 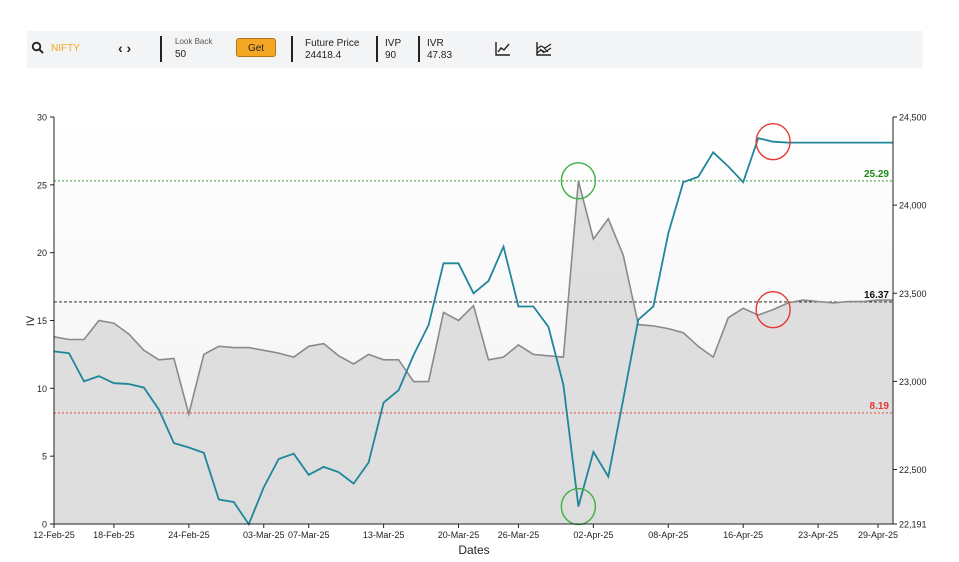 I want to click on x-tick-label: 29-Apr-25, so click(x=878, y=535).